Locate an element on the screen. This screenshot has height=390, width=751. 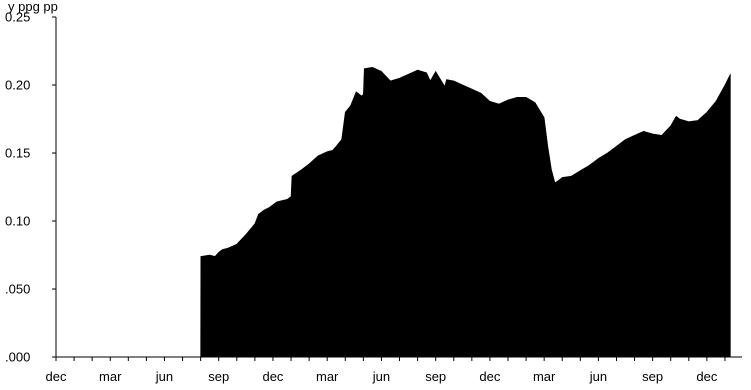
y-tick-label: 0.10 is located at coordinates (17, 221).